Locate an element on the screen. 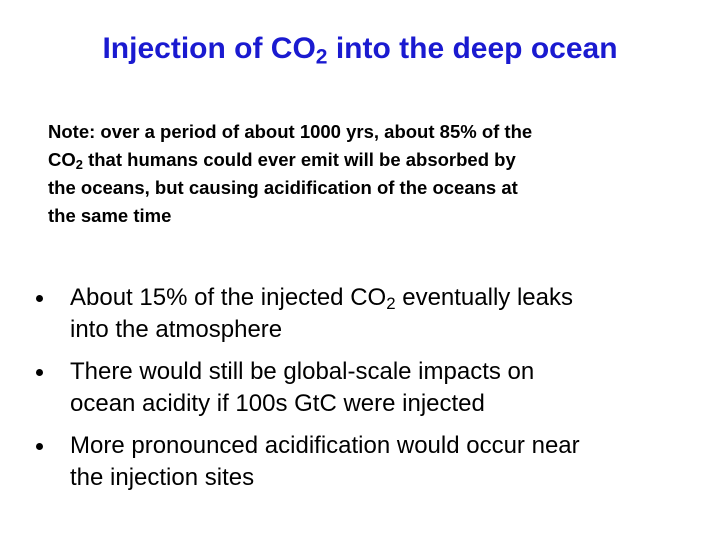 The height and width of the screenshot is (540, 720). title: Injection of CO2 into the deep ocean is located at coordinates (360, 50).